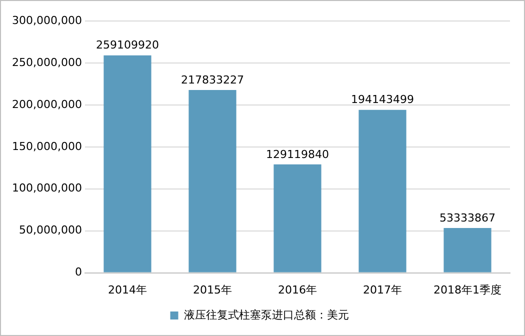 Image resolution: width=525 pixels, height=336 pixels. Describe the element at coordinates (382, 99) in the screenshot. I see `data-label: 194143499` at that location.